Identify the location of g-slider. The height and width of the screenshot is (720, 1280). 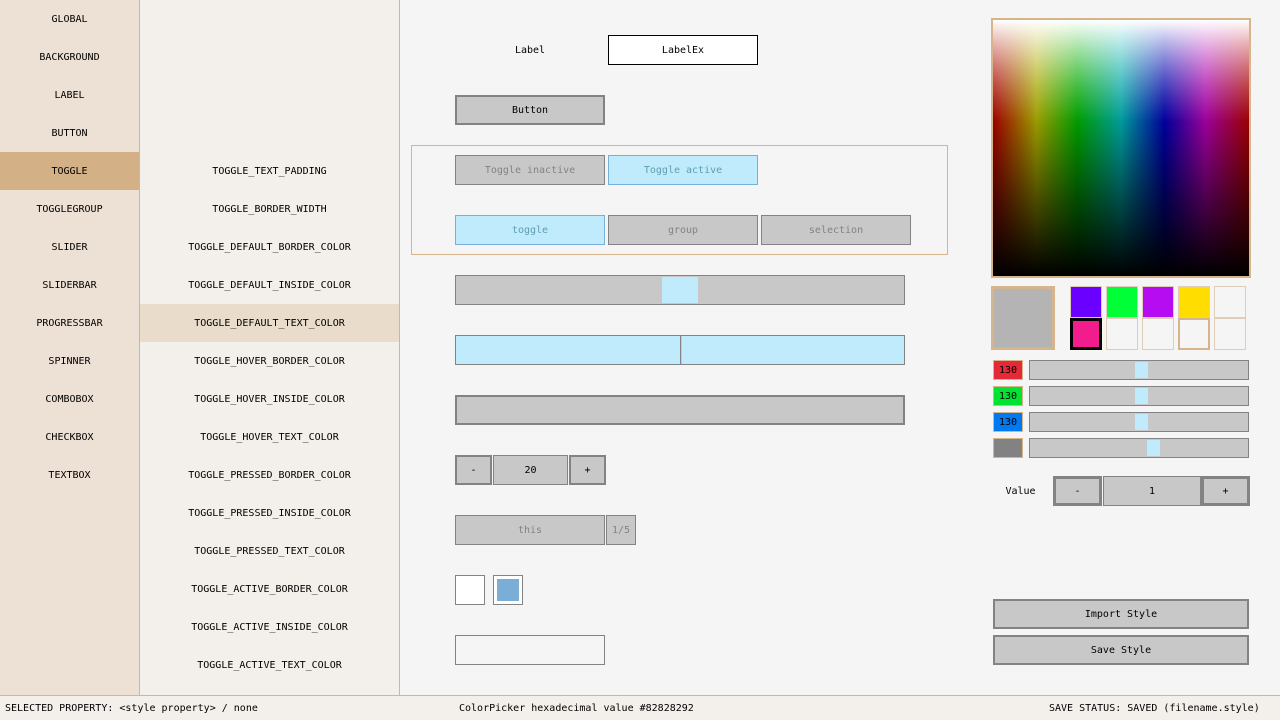
(1139, 396).